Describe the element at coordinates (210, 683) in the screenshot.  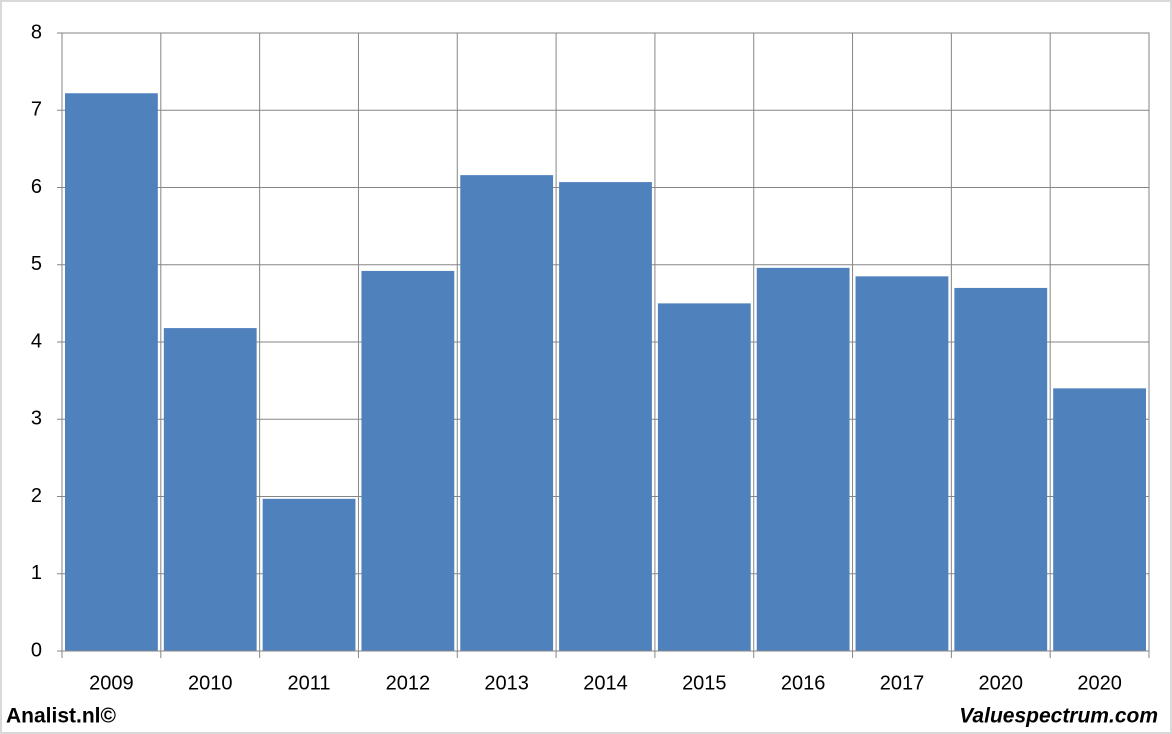
I see `x-tick-label: 2010` at that location.